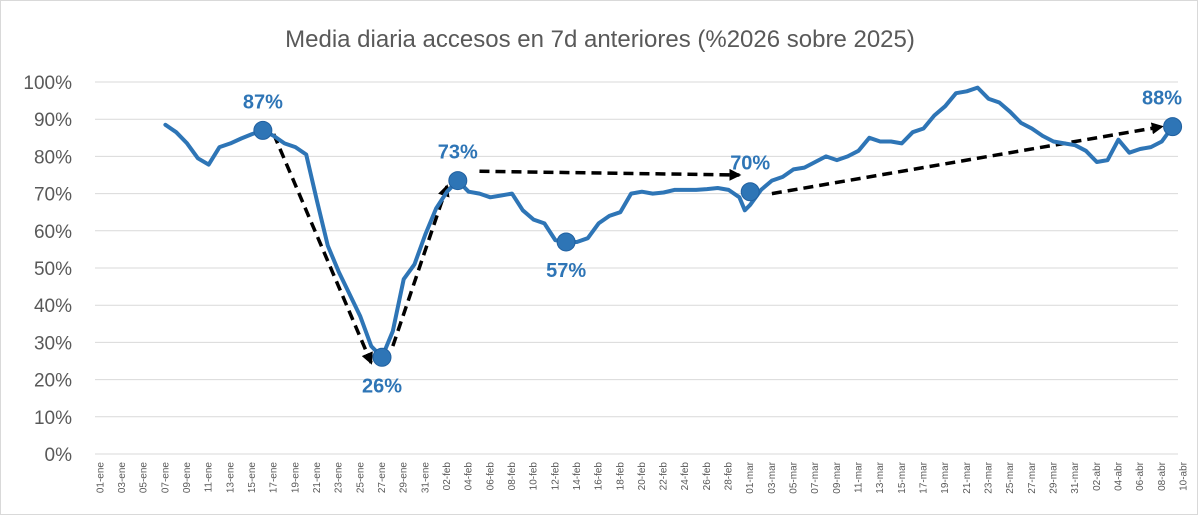  What do you see at coordinates (53, 120) in the screenshot?
I see `y-tick-label: 90%` at bounding box center [53, 120].